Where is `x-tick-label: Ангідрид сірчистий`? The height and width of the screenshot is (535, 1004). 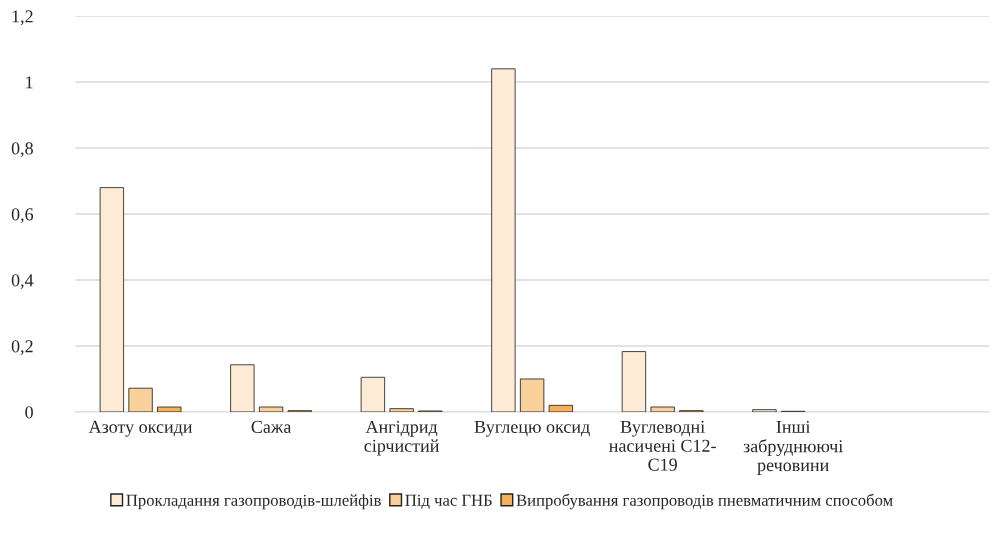 x-tick-label: Ангідрид сірчистий is located at coordinates (401, 438).